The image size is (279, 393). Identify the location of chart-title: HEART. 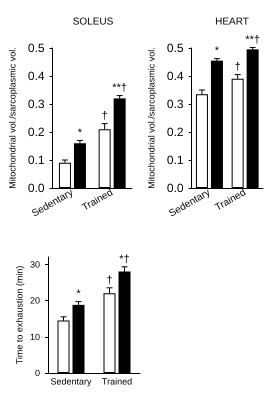
(232, 22).